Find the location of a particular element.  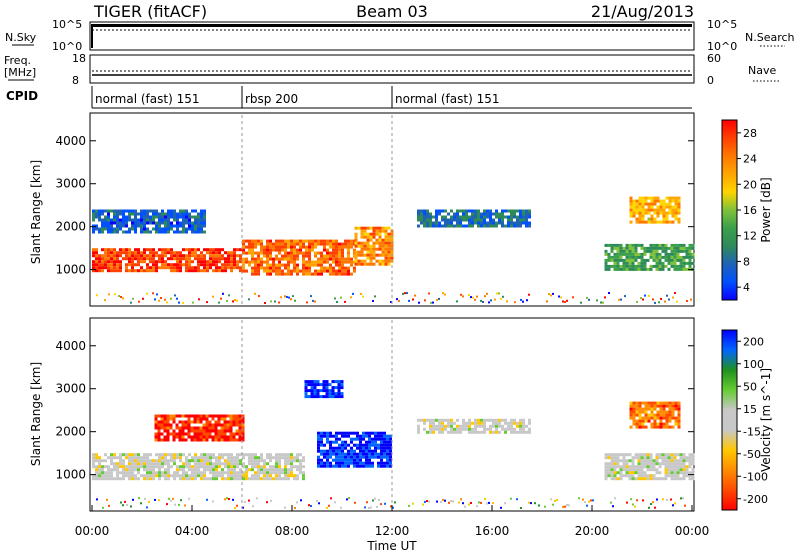

freq-unit: [MHz] is located at coordinates (20, 72).